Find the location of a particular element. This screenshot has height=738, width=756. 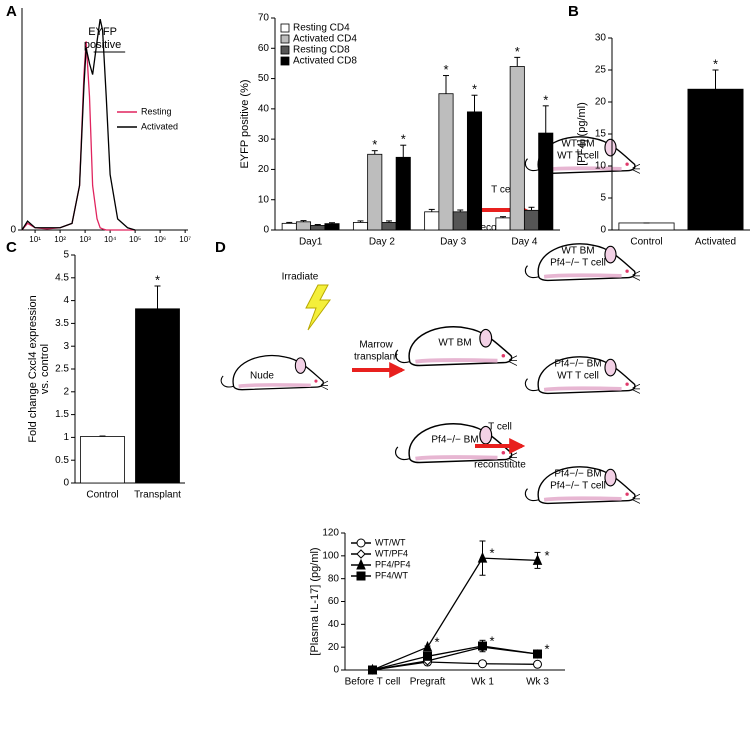

y-axis-label: [PF4] (pg/ml) is located at coordinates (582, 134).